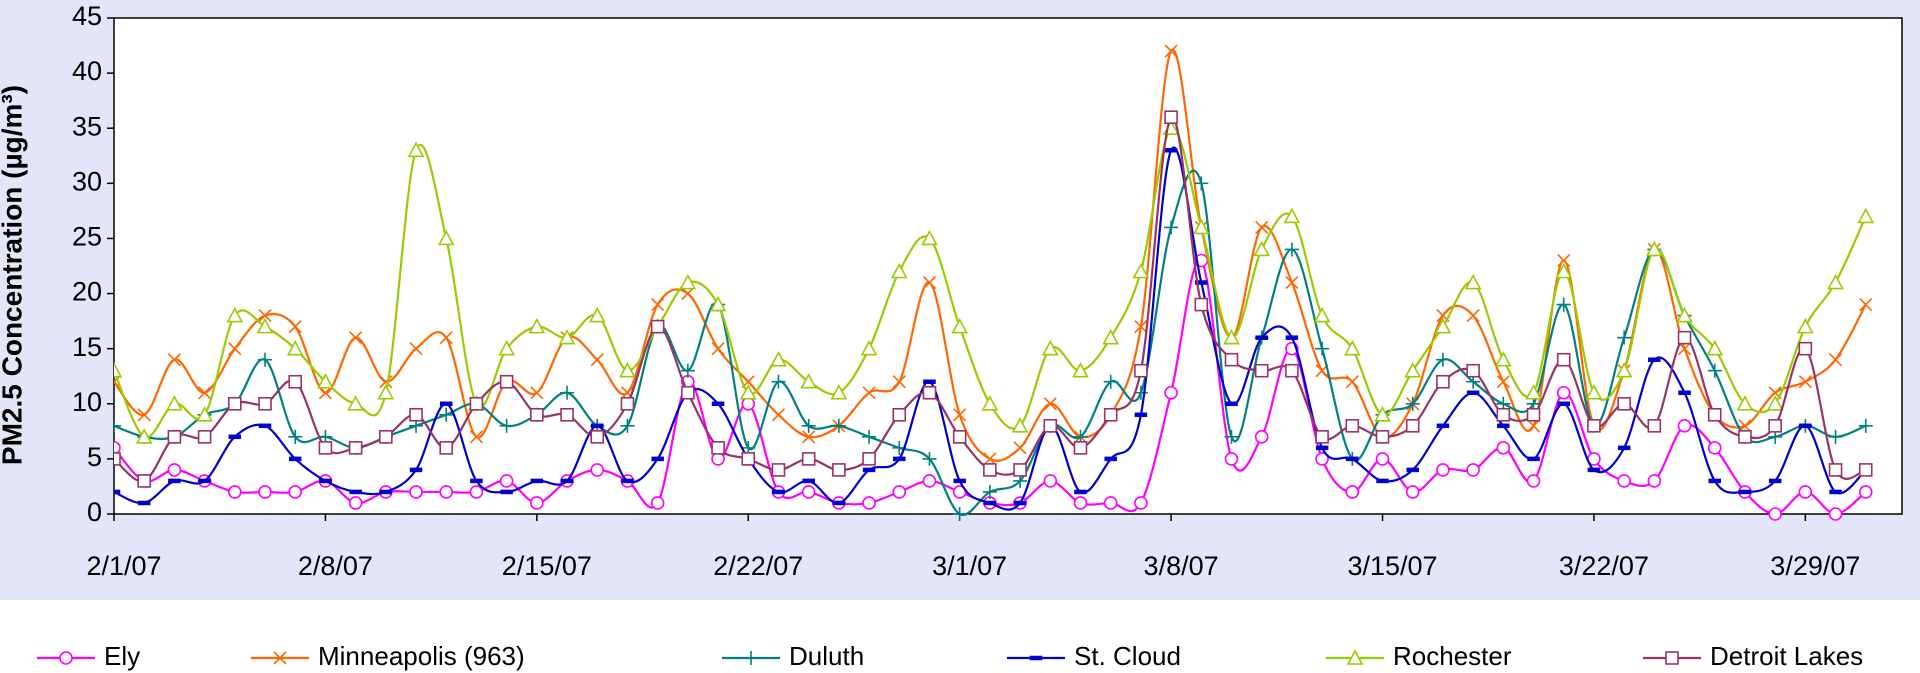  Describe the element at coordinates (969, 566) in the screenshot. I see `x-tick-label: 3/1/07` at that location.